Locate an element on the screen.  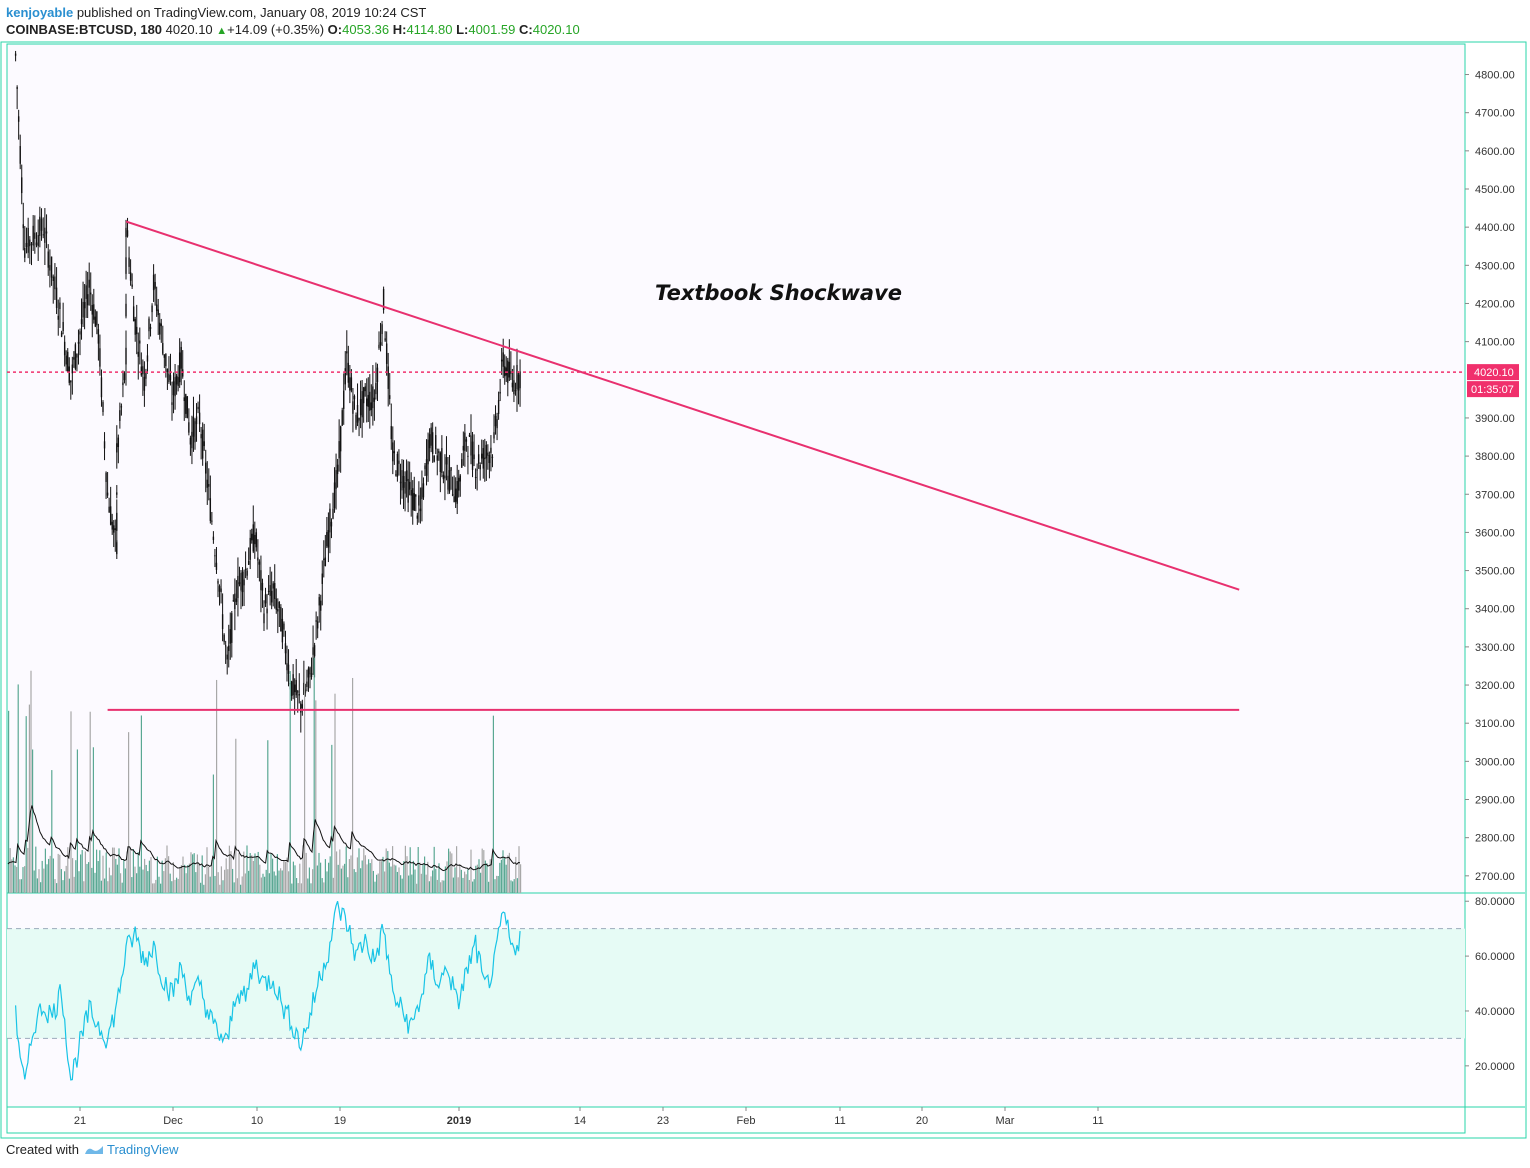
rsi-line is located at coordinates (268, 991).